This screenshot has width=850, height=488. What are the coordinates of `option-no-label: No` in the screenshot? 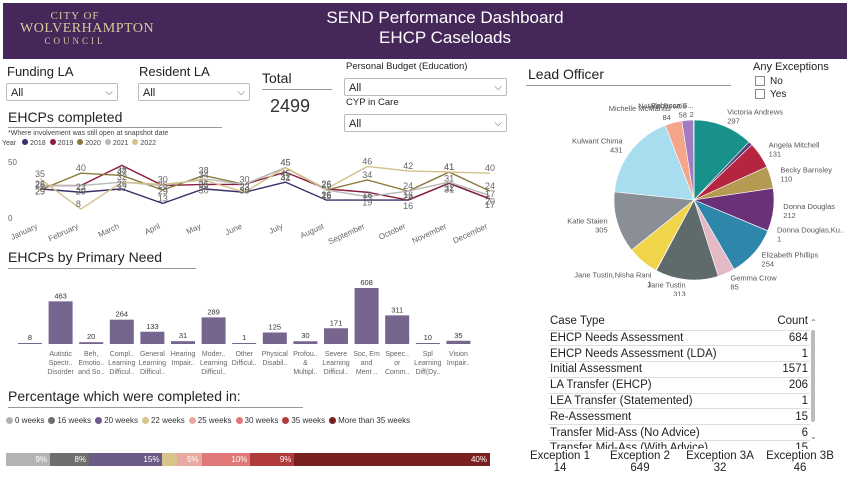 It's located at (776, 81).